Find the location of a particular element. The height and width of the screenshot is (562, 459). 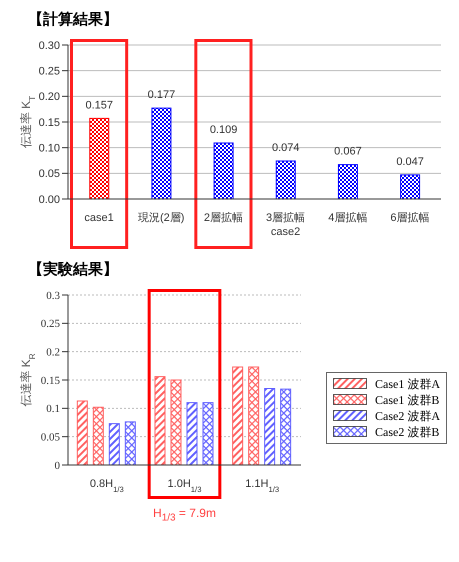

legend-label: Case1 波群A is located at coordinates (407, 384).